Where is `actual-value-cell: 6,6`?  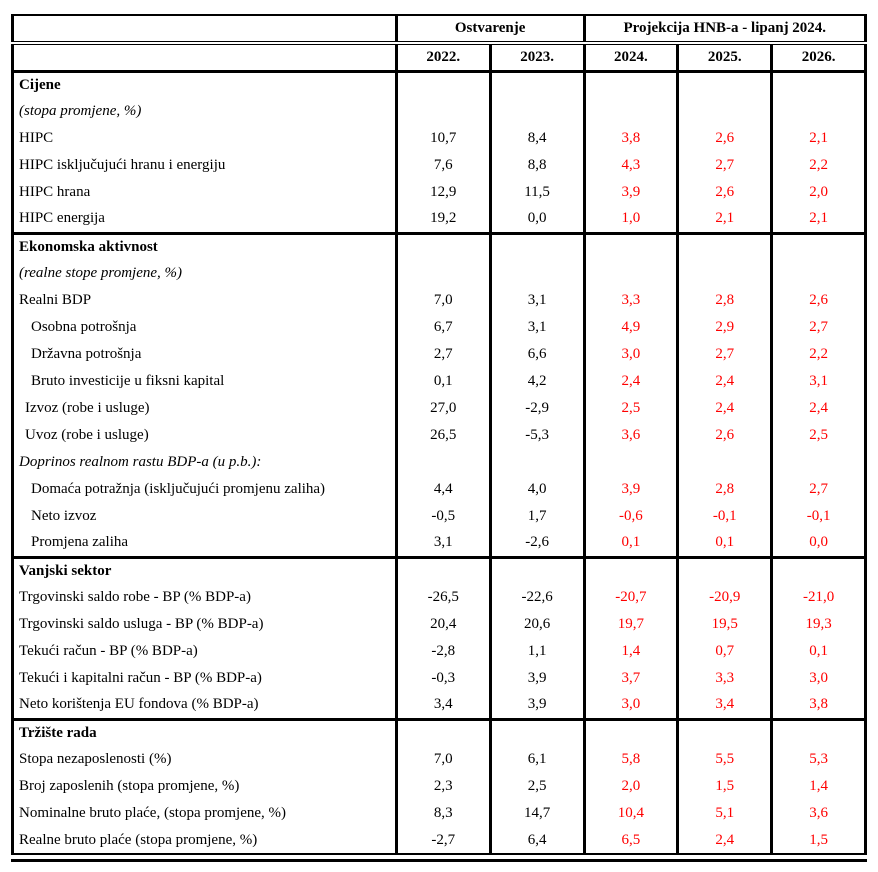
actual-value-cell: 6,6 is located at coordinates (537, 354).